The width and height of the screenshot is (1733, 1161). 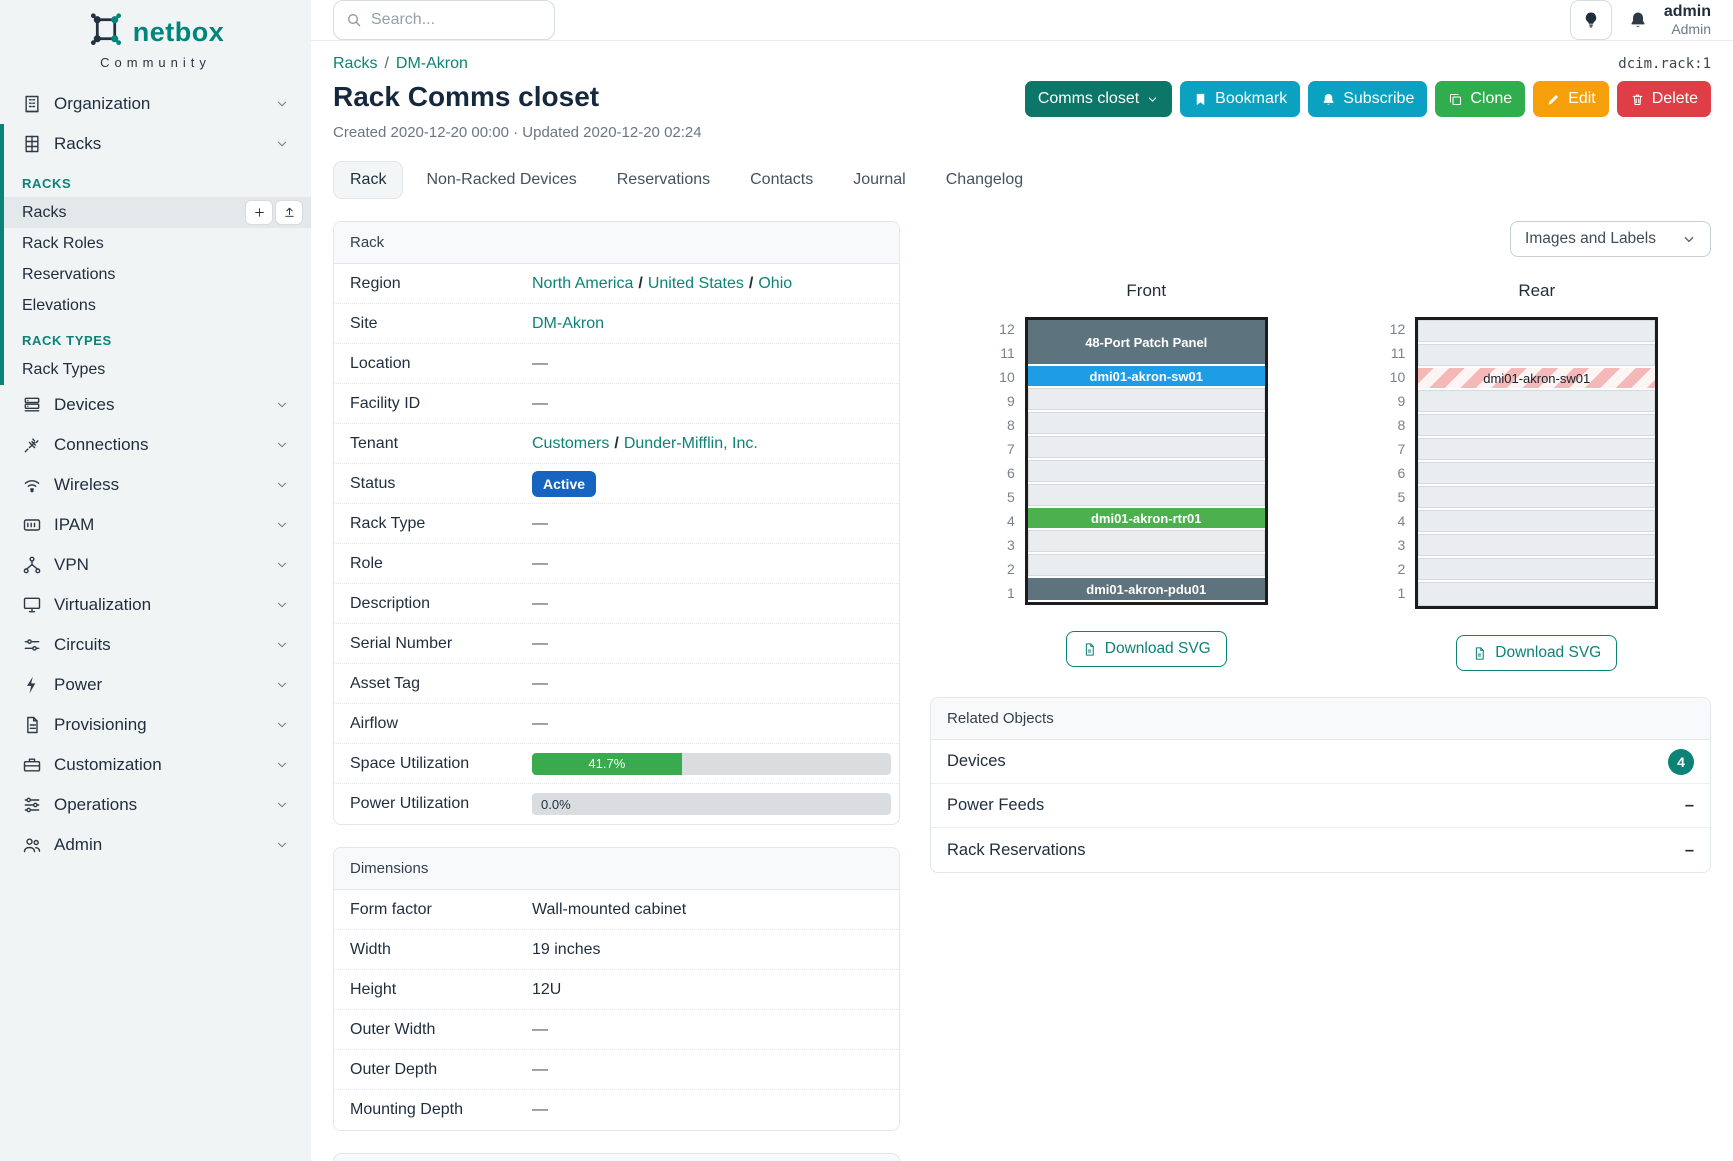 What do you see at coordinates (155, 42) in the screenshot?
I see `netbox-logo: netbox Community` at bounding box center [155, 42].